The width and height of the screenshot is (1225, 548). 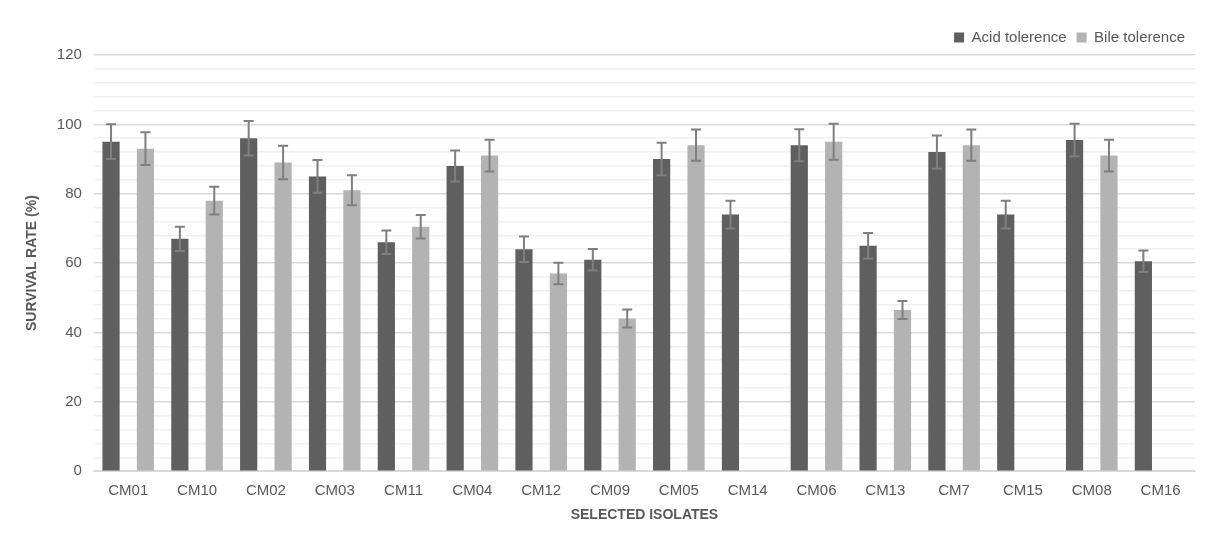 What do you see at coordinates (73, 192) in the screenshot?
I see `y-tick-label: 80` at bounding box center [73, 192].